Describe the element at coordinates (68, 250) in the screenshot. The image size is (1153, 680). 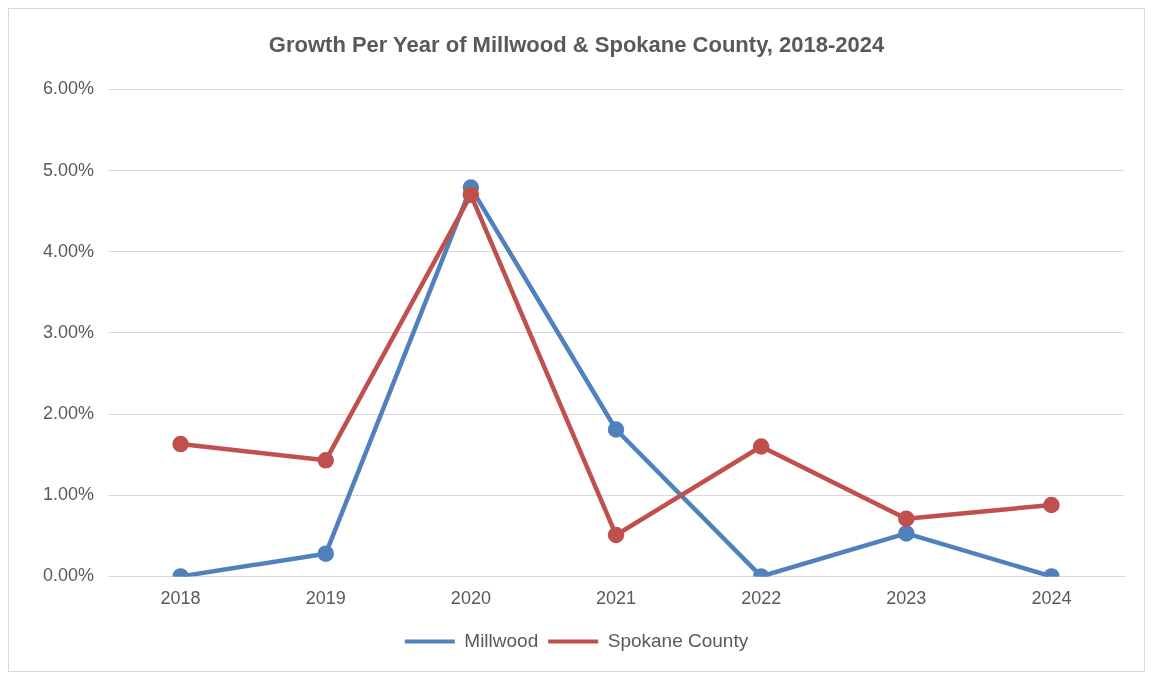
I see `y-tick-label: 4.00%` at that location.